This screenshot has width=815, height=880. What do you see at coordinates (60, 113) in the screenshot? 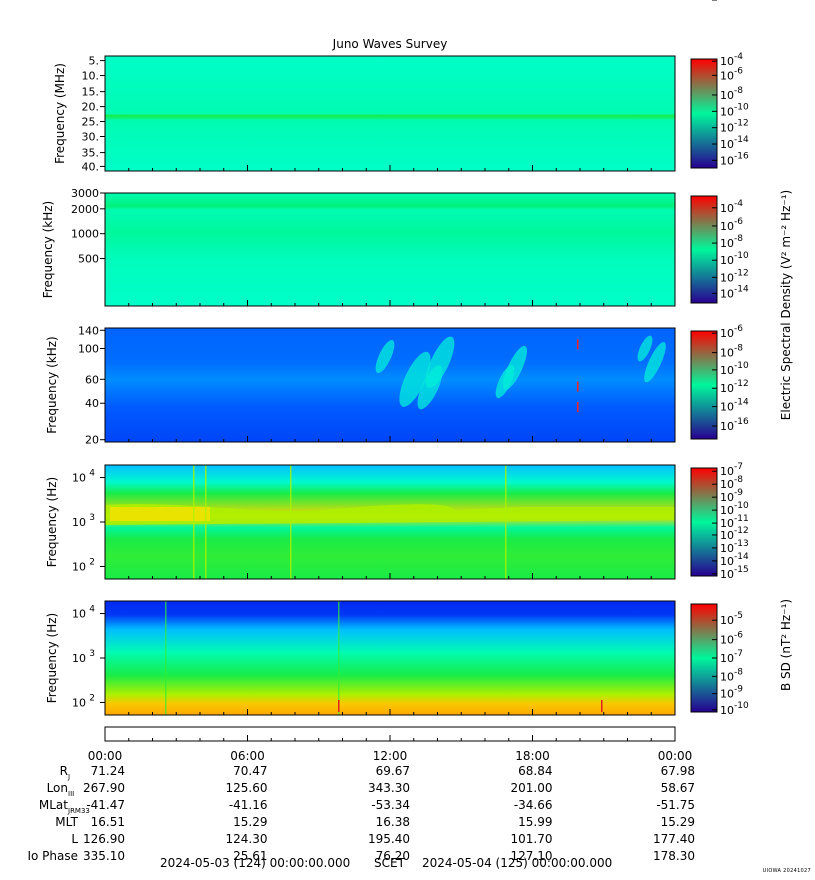
I see `ylabel-1: Frequency (MHz)` at bounding box center [60, 113].